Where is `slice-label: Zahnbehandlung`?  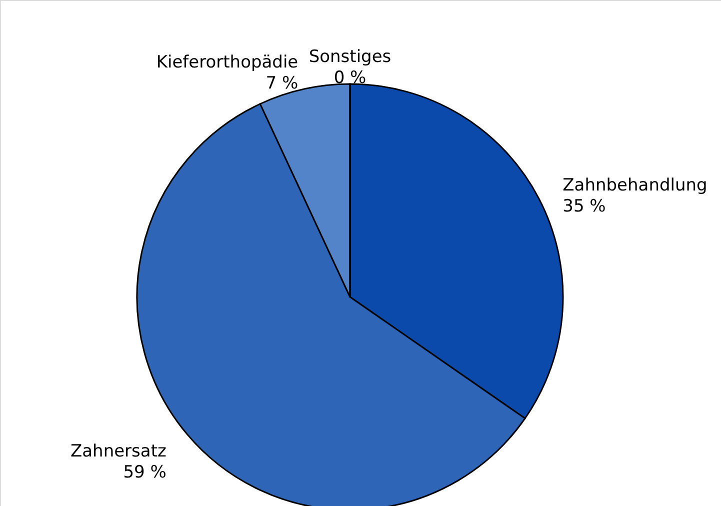 slice-label: Zahnbehandlung is located at coordinates (635, 186).